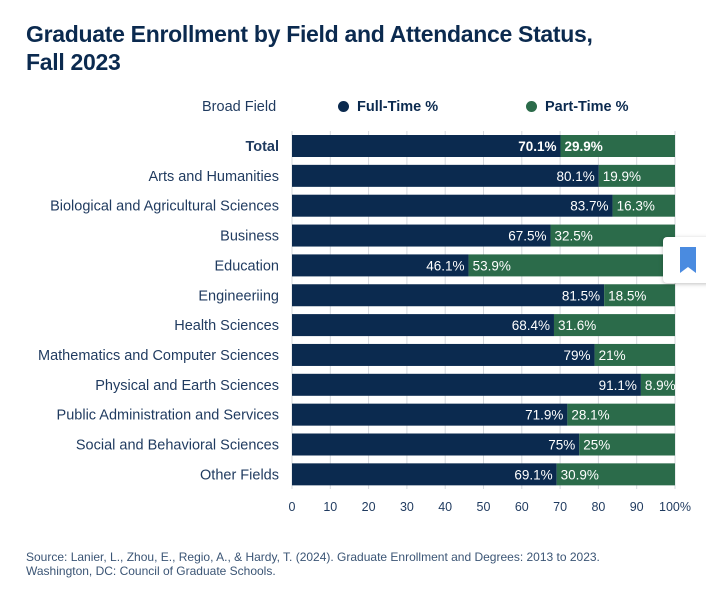 The image size is (706, 600). I want to click on data-label-full-time: 75%, so click(561, 445).